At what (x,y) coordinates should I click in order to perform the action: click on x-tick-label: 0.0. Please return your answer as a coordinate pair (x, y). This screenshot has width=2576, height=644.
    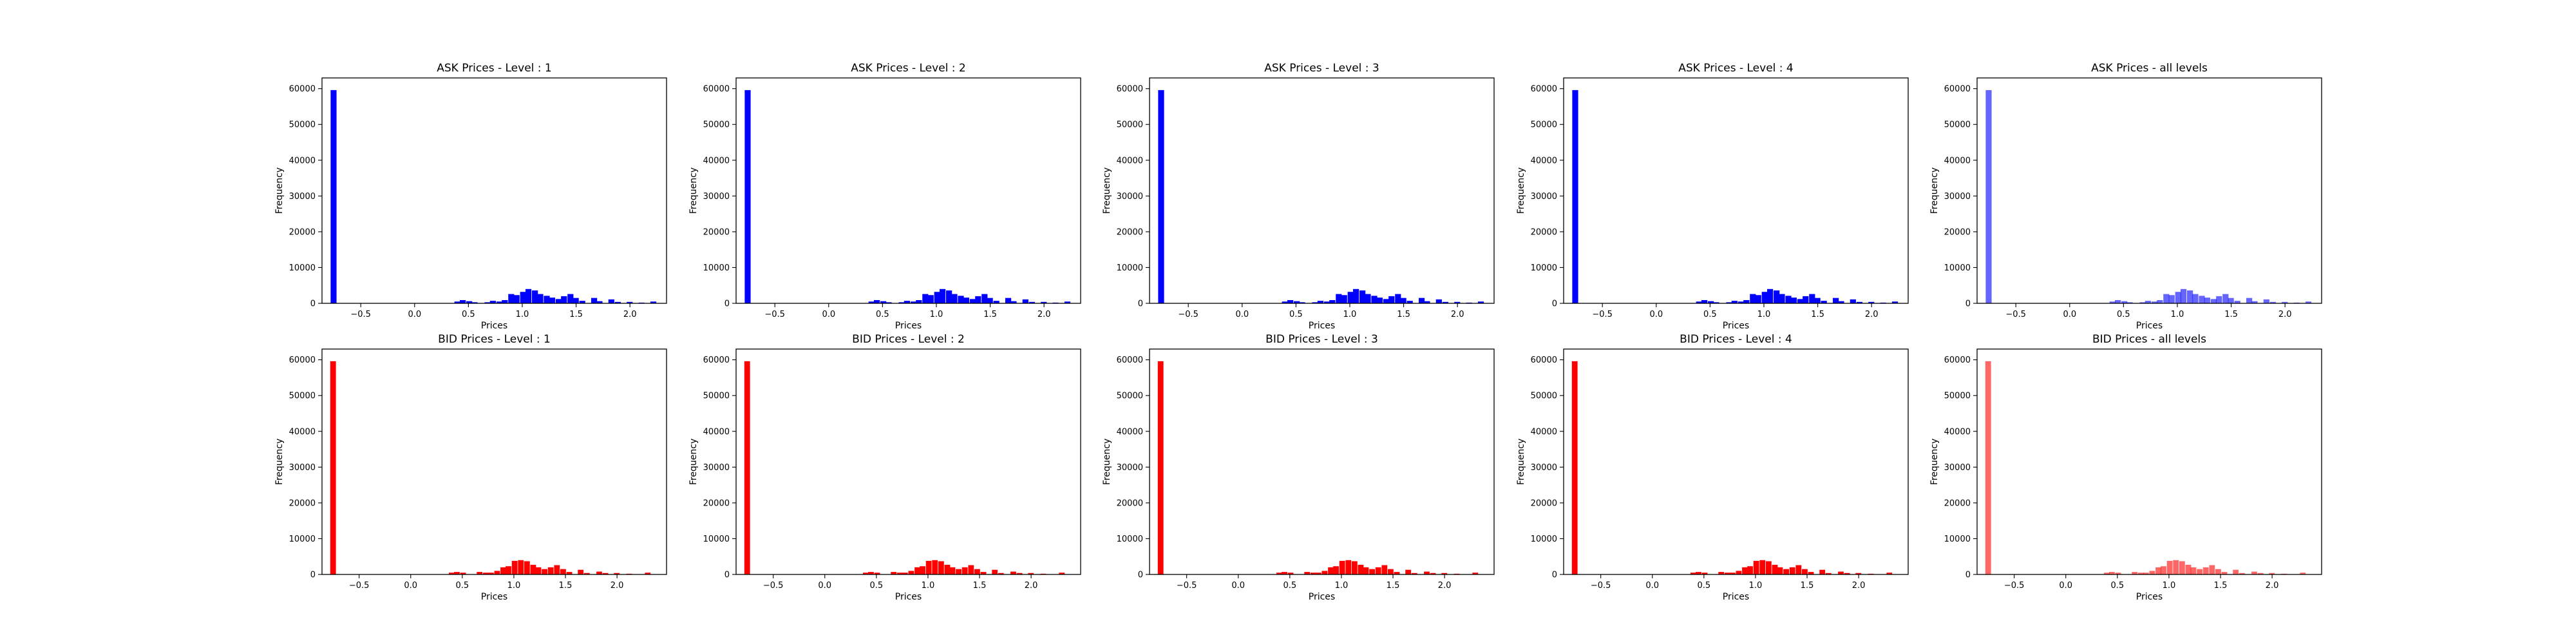
    Looking at the image, I should click on (1242, 314).